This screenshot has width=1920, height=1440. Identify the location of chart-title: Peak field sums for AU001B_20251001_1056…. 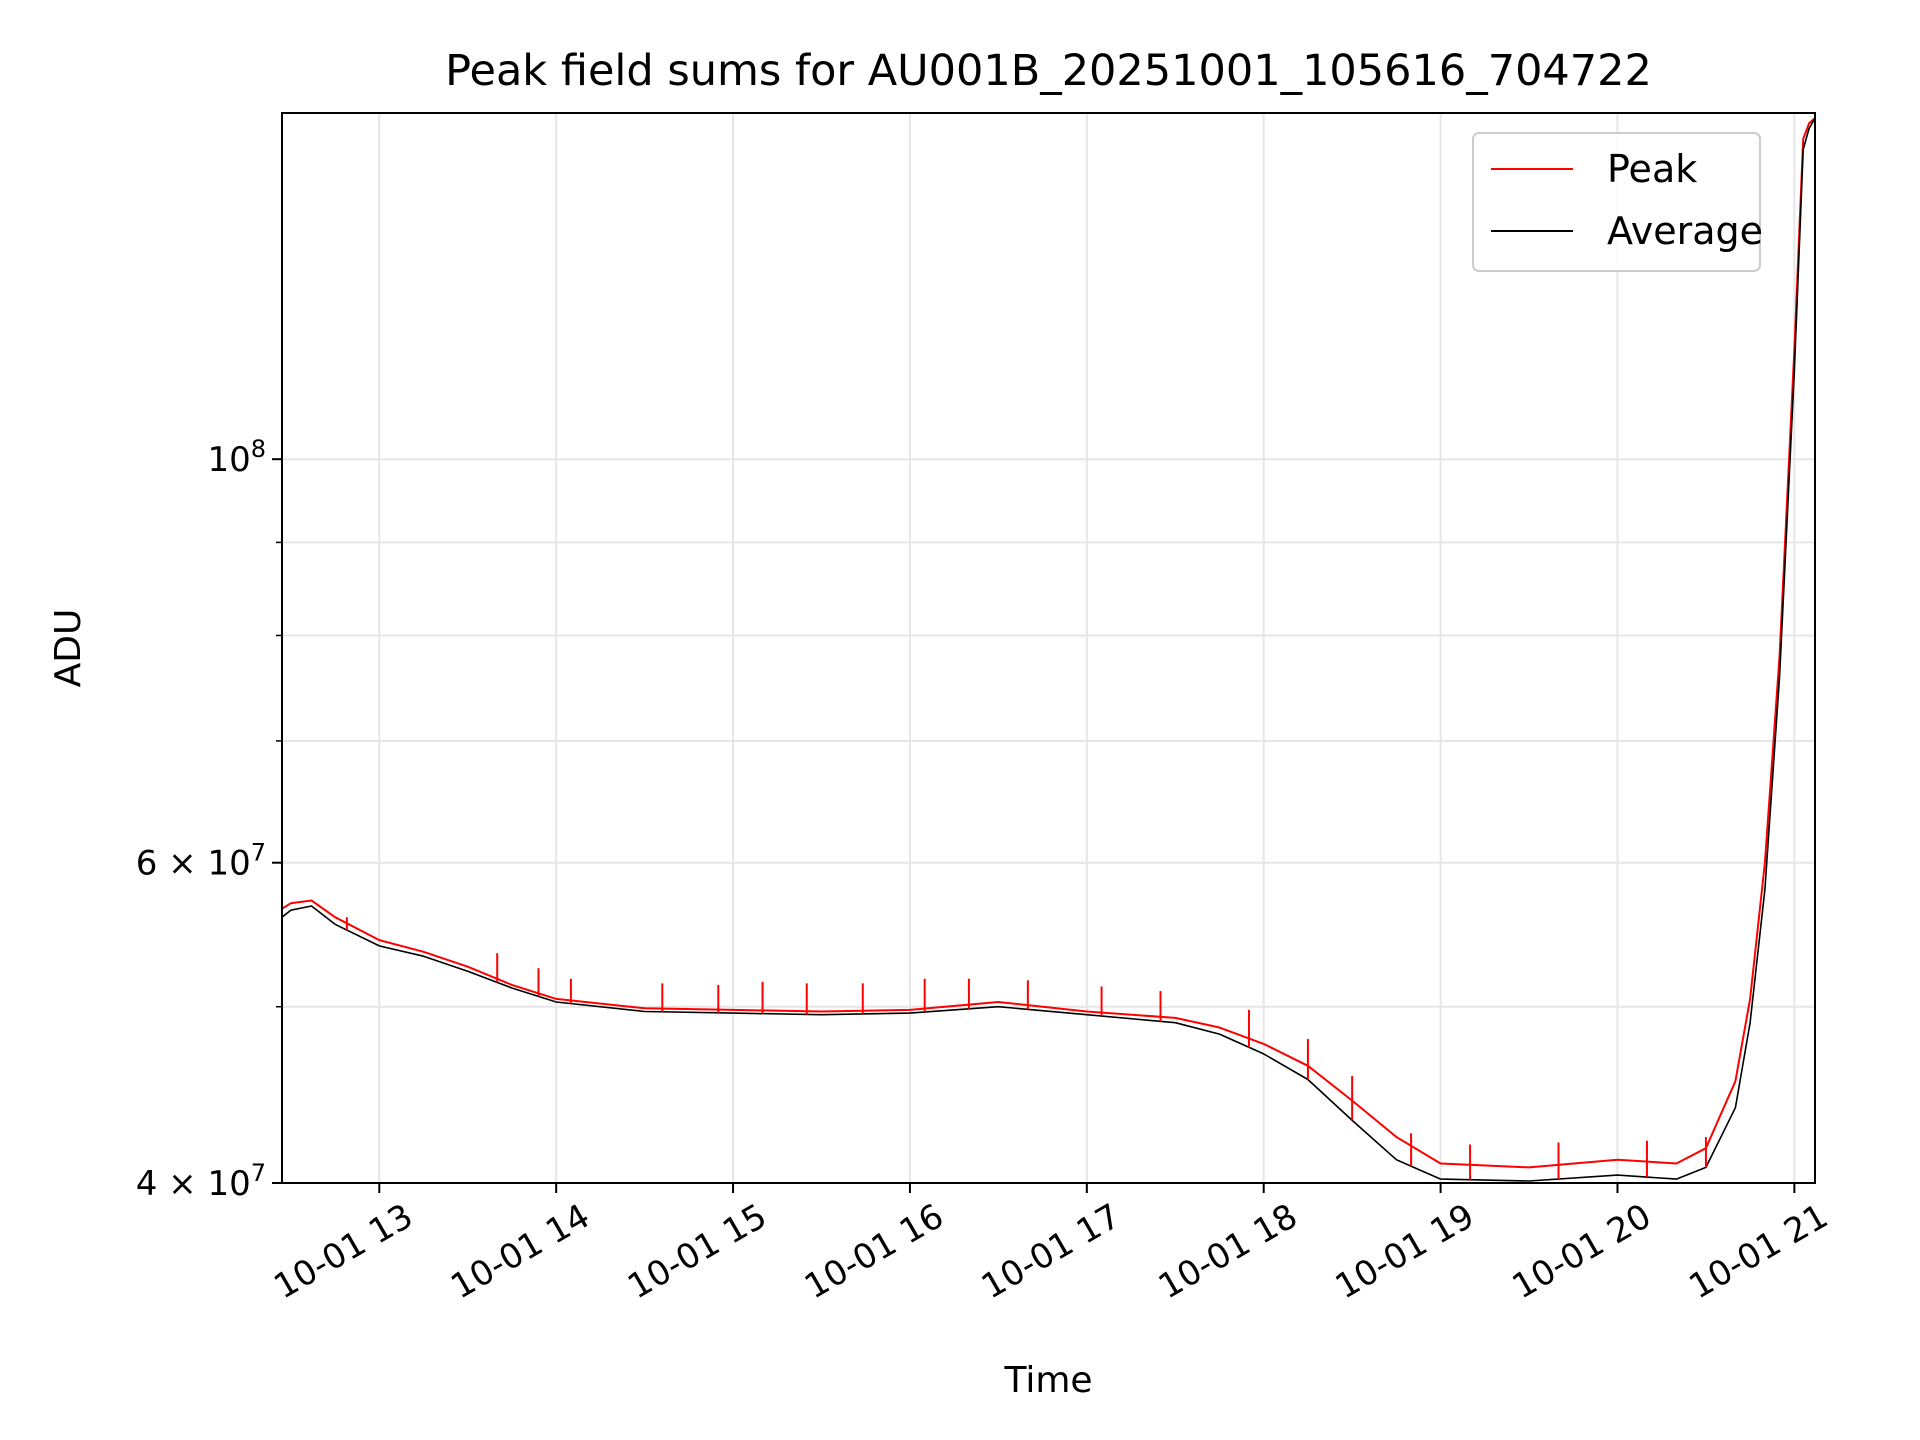
(1048, 71).